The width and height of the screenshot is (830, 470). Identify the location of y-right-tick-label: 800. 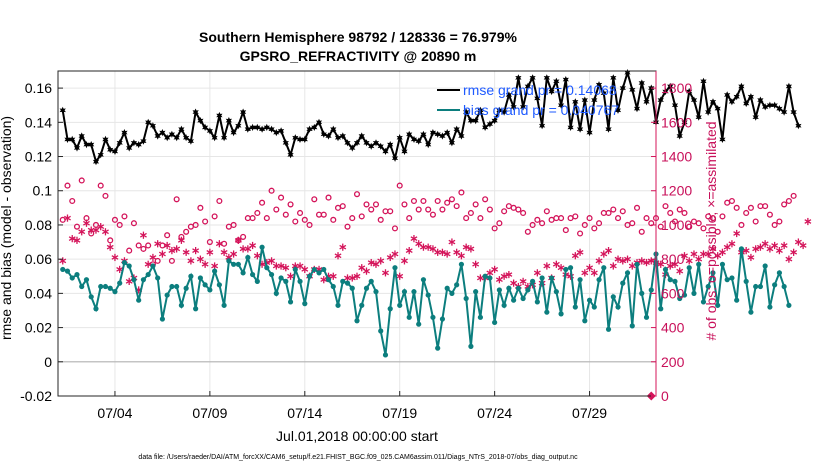
(673, 259).